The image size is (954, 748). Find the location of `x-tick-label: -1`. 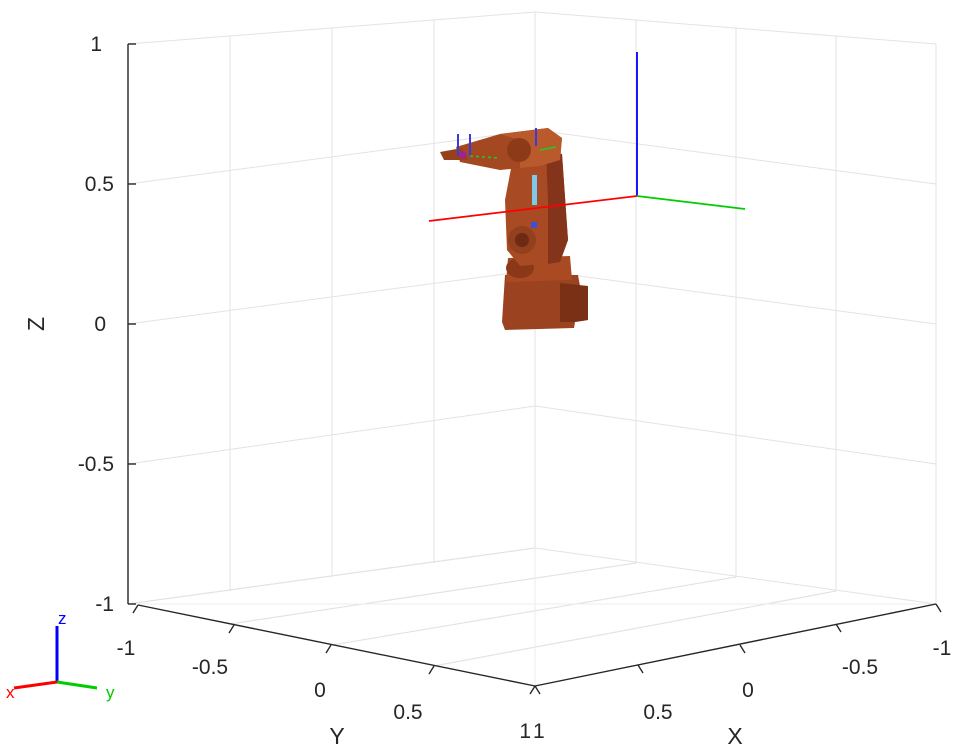

x-tick-label: -1 is located at coordinates (942, 648).